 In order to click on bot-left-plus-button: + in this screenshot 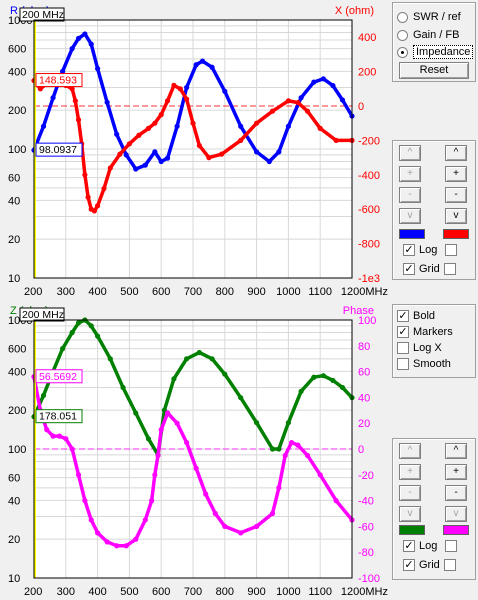, I will do `click(410, 472)`.